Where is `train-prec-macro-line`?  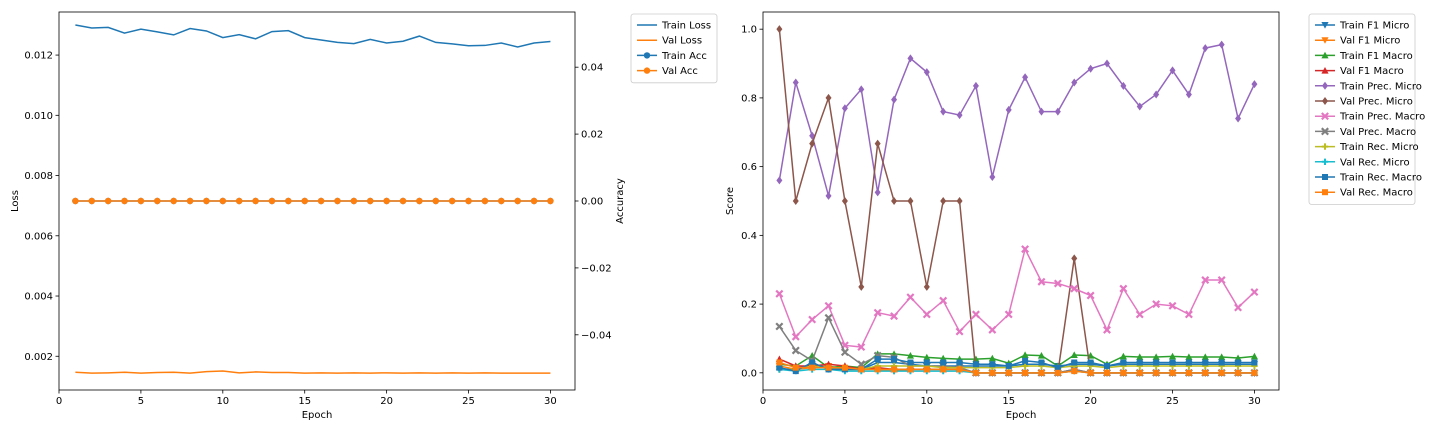 train-prec-macro-line is located at coordinates (1016, 297).